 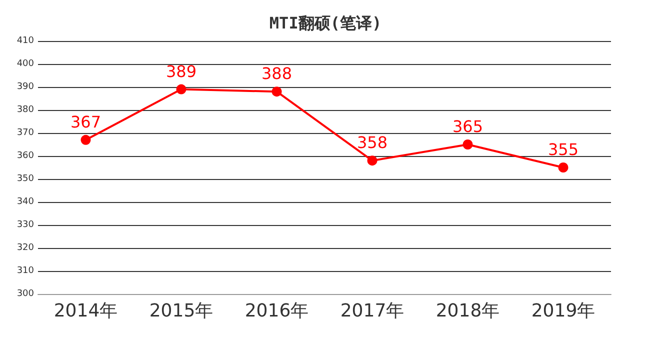 What do you see at coordinates (181, 71) in the screenshot?
I see `data-label: 389` at bounding box center [181, 71].